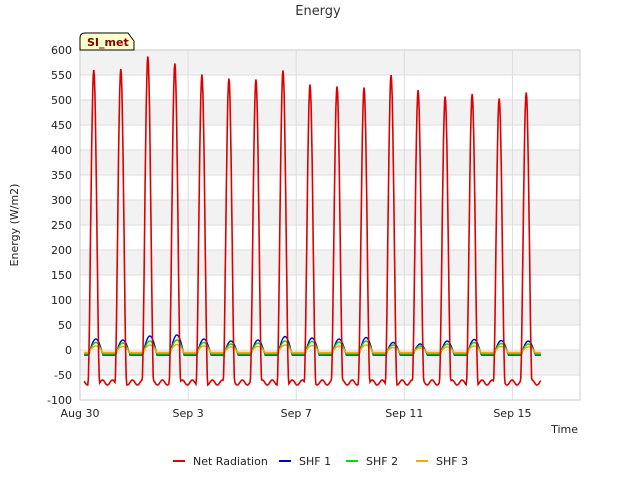 The width and height of the screenshot is (640, 480). What do you see at coordinates (14, 225) in the screenshot?
I see `y-axis-label: Energy (W/m2)` at bounding box center [14, 225].